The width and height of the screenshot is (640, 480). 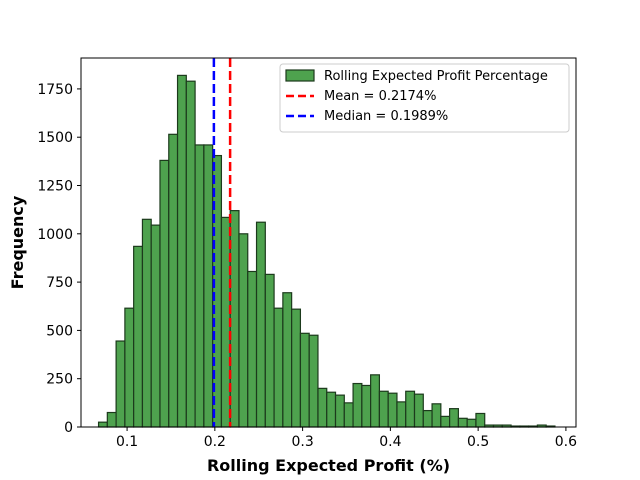 What do you see at coordinates (222, 242) in the screenshot?
I see `reference-lines` at bounding box center [222, 242].